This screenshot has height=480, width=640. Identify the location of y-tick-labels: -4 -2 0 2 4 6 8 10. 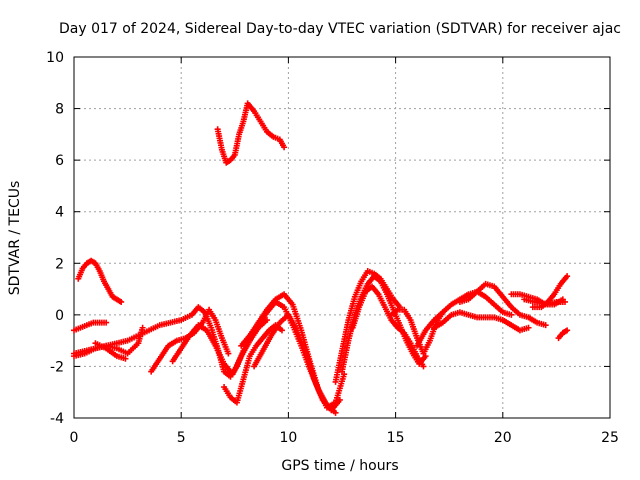
(55, 238).